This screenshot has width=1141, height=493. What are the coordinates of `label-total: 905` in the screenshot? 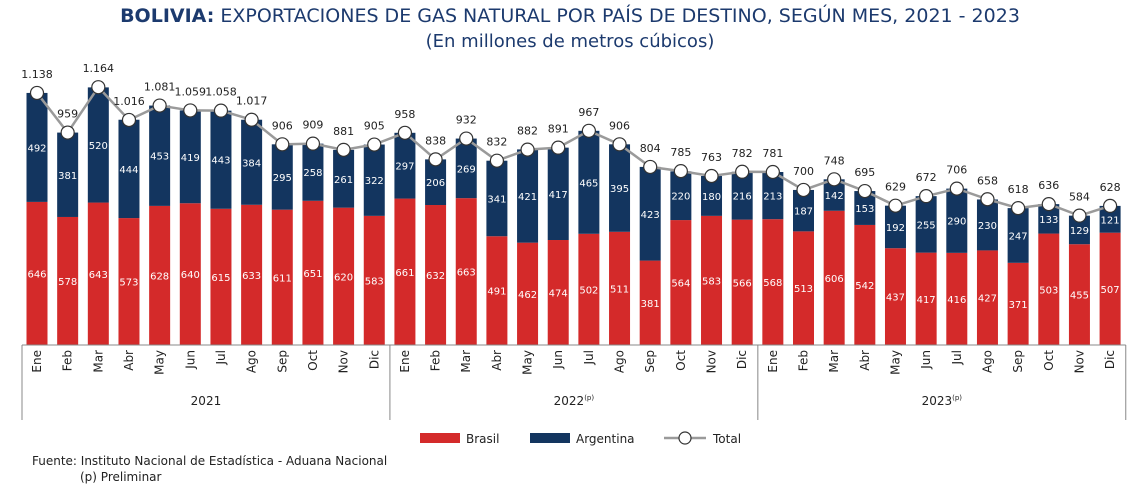 It's located at (374, 126).